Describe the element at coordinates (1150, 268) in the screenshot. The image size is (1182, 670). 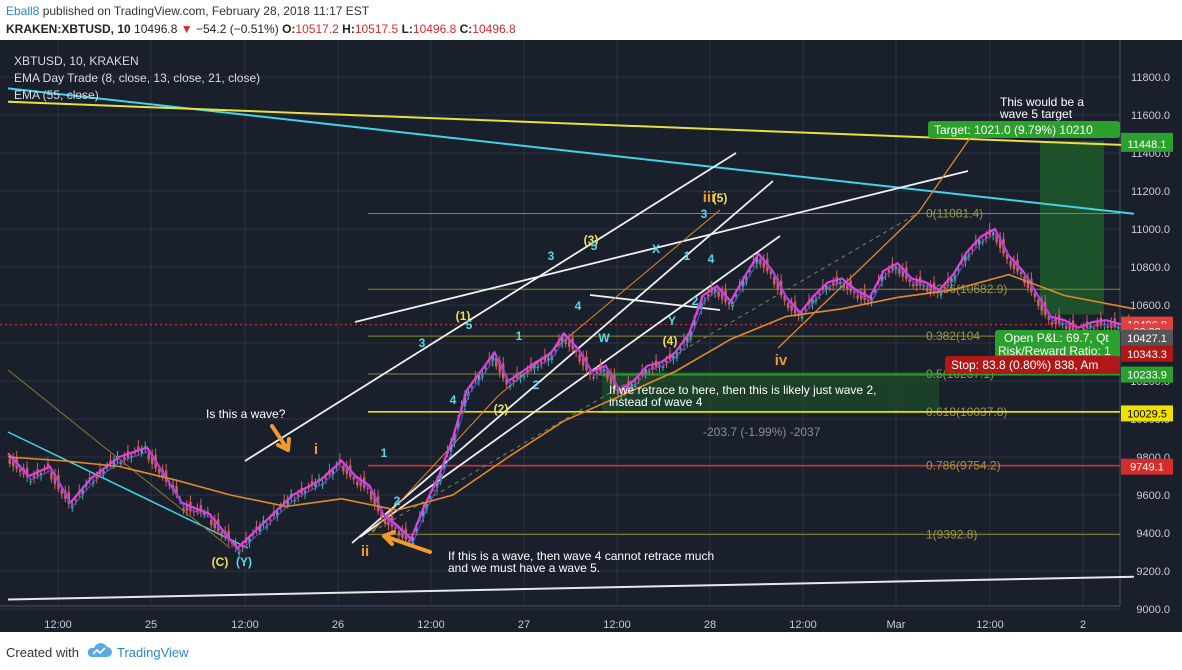
I see `y-tick-label: 10800.0` at that location.